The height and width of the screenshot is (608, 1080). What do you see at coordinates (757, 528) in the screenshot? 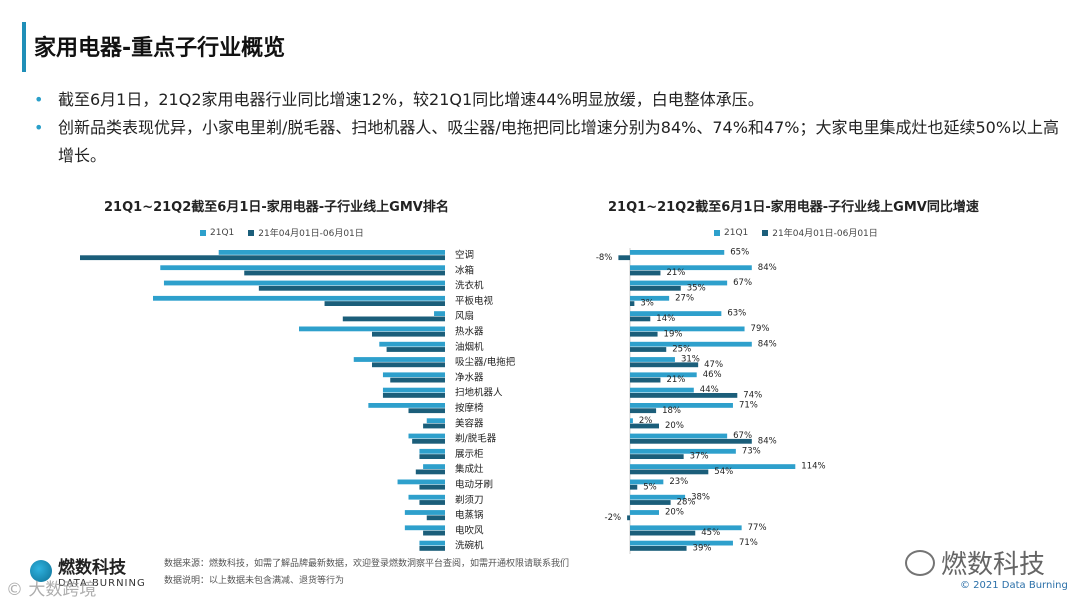
I see `value-label: 77%` at bounding box center [757, 528].